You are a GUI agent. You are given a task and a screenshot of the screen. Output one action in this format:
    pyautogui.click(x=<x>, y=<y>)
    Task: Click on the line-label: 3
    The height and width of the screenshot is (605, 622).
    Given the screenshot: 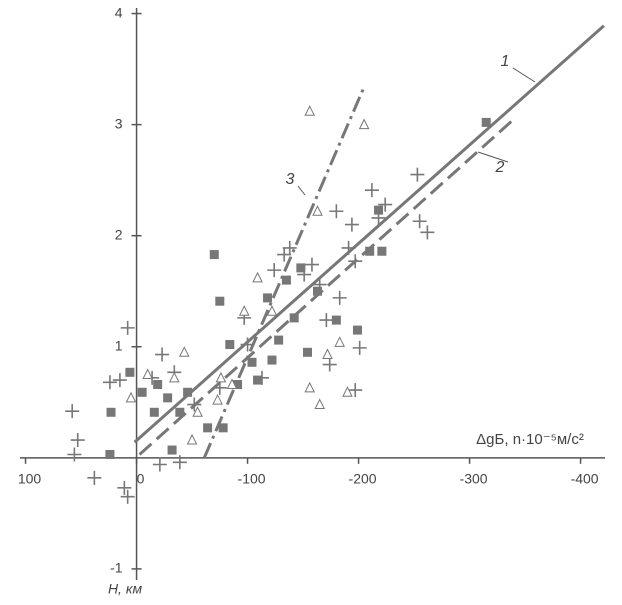 What is the action you would take?
    pyautogui.click(x=290, y=179)
    